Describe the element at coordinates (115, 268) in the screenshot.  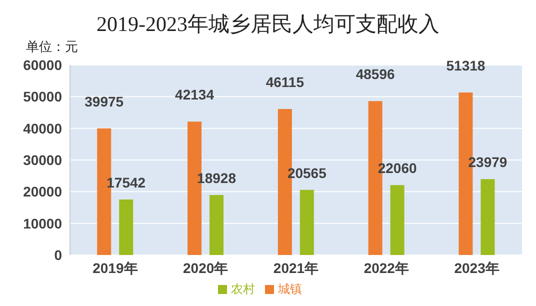
I see `x-tick-label: 2019年` at that location.